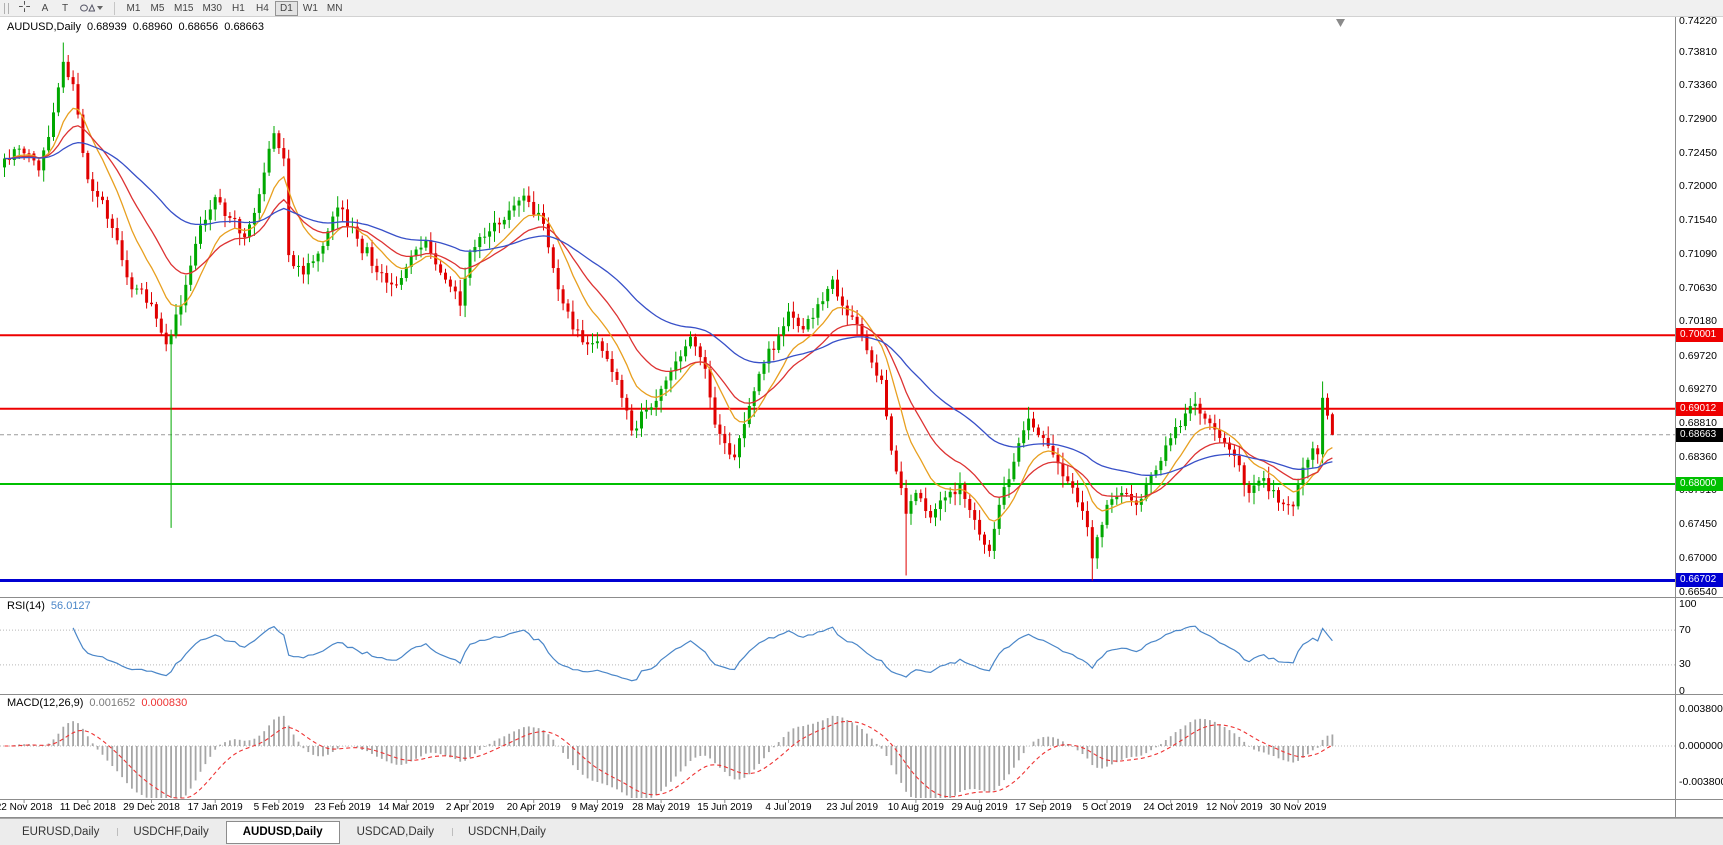  Describe the element at coordinates (45, 8) in the screenshot. I see `text-tool-button: A` at that location.